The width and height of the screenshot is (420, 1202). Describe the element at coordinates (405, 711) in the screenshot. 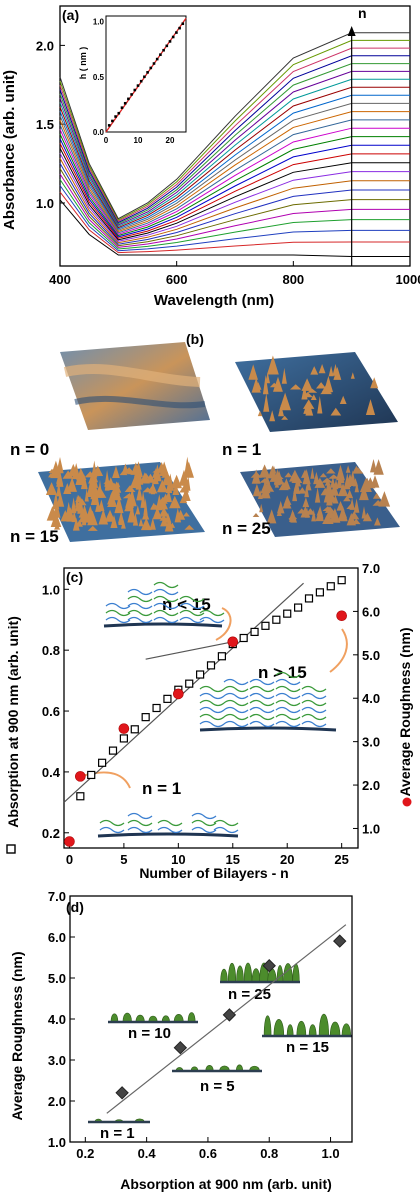

I see `y-axis-right-label: Average Roughness (nm)` at that location.